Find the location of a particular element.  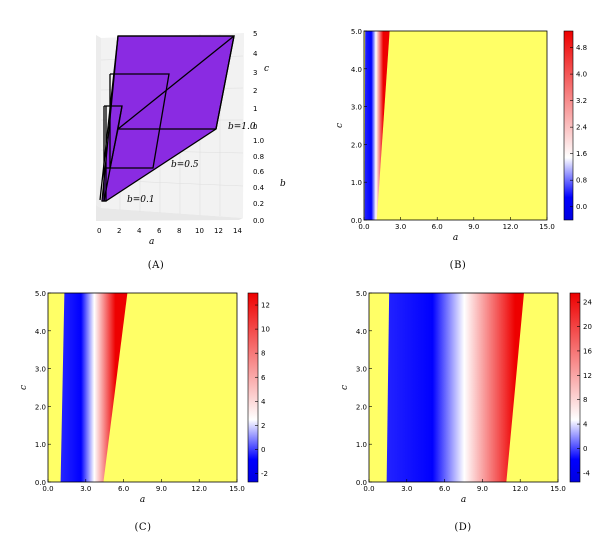

panel-a-xlabel: a is located at coordinates (151, 242).